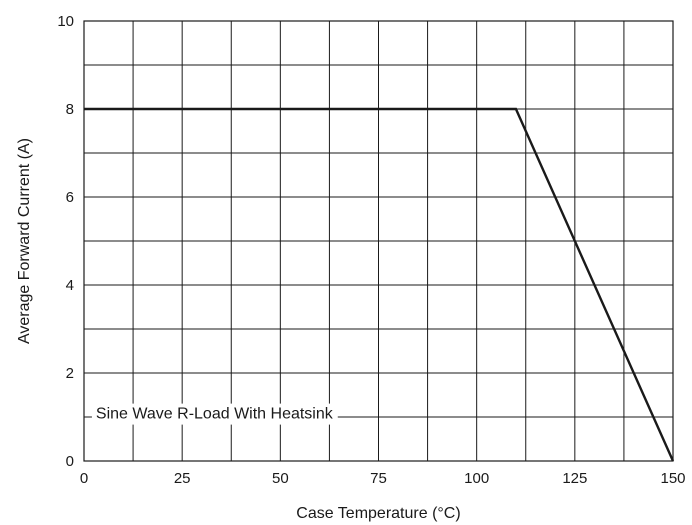 Image resolution: width=692 pixels, height=525 pixels. Describe the element at coordinates (70, 461) in the screenshot. I see `y-tick-label: 0` at that location.